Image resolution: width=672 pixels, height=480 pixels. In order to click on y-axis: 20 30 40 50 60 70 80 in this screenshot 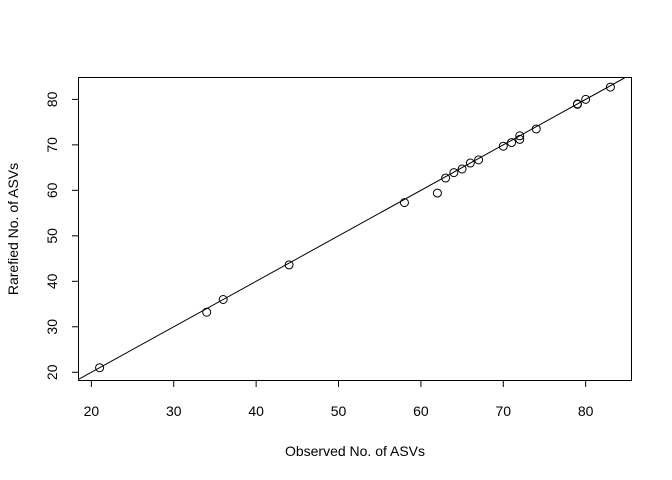, I will do `click(61, 235)`.